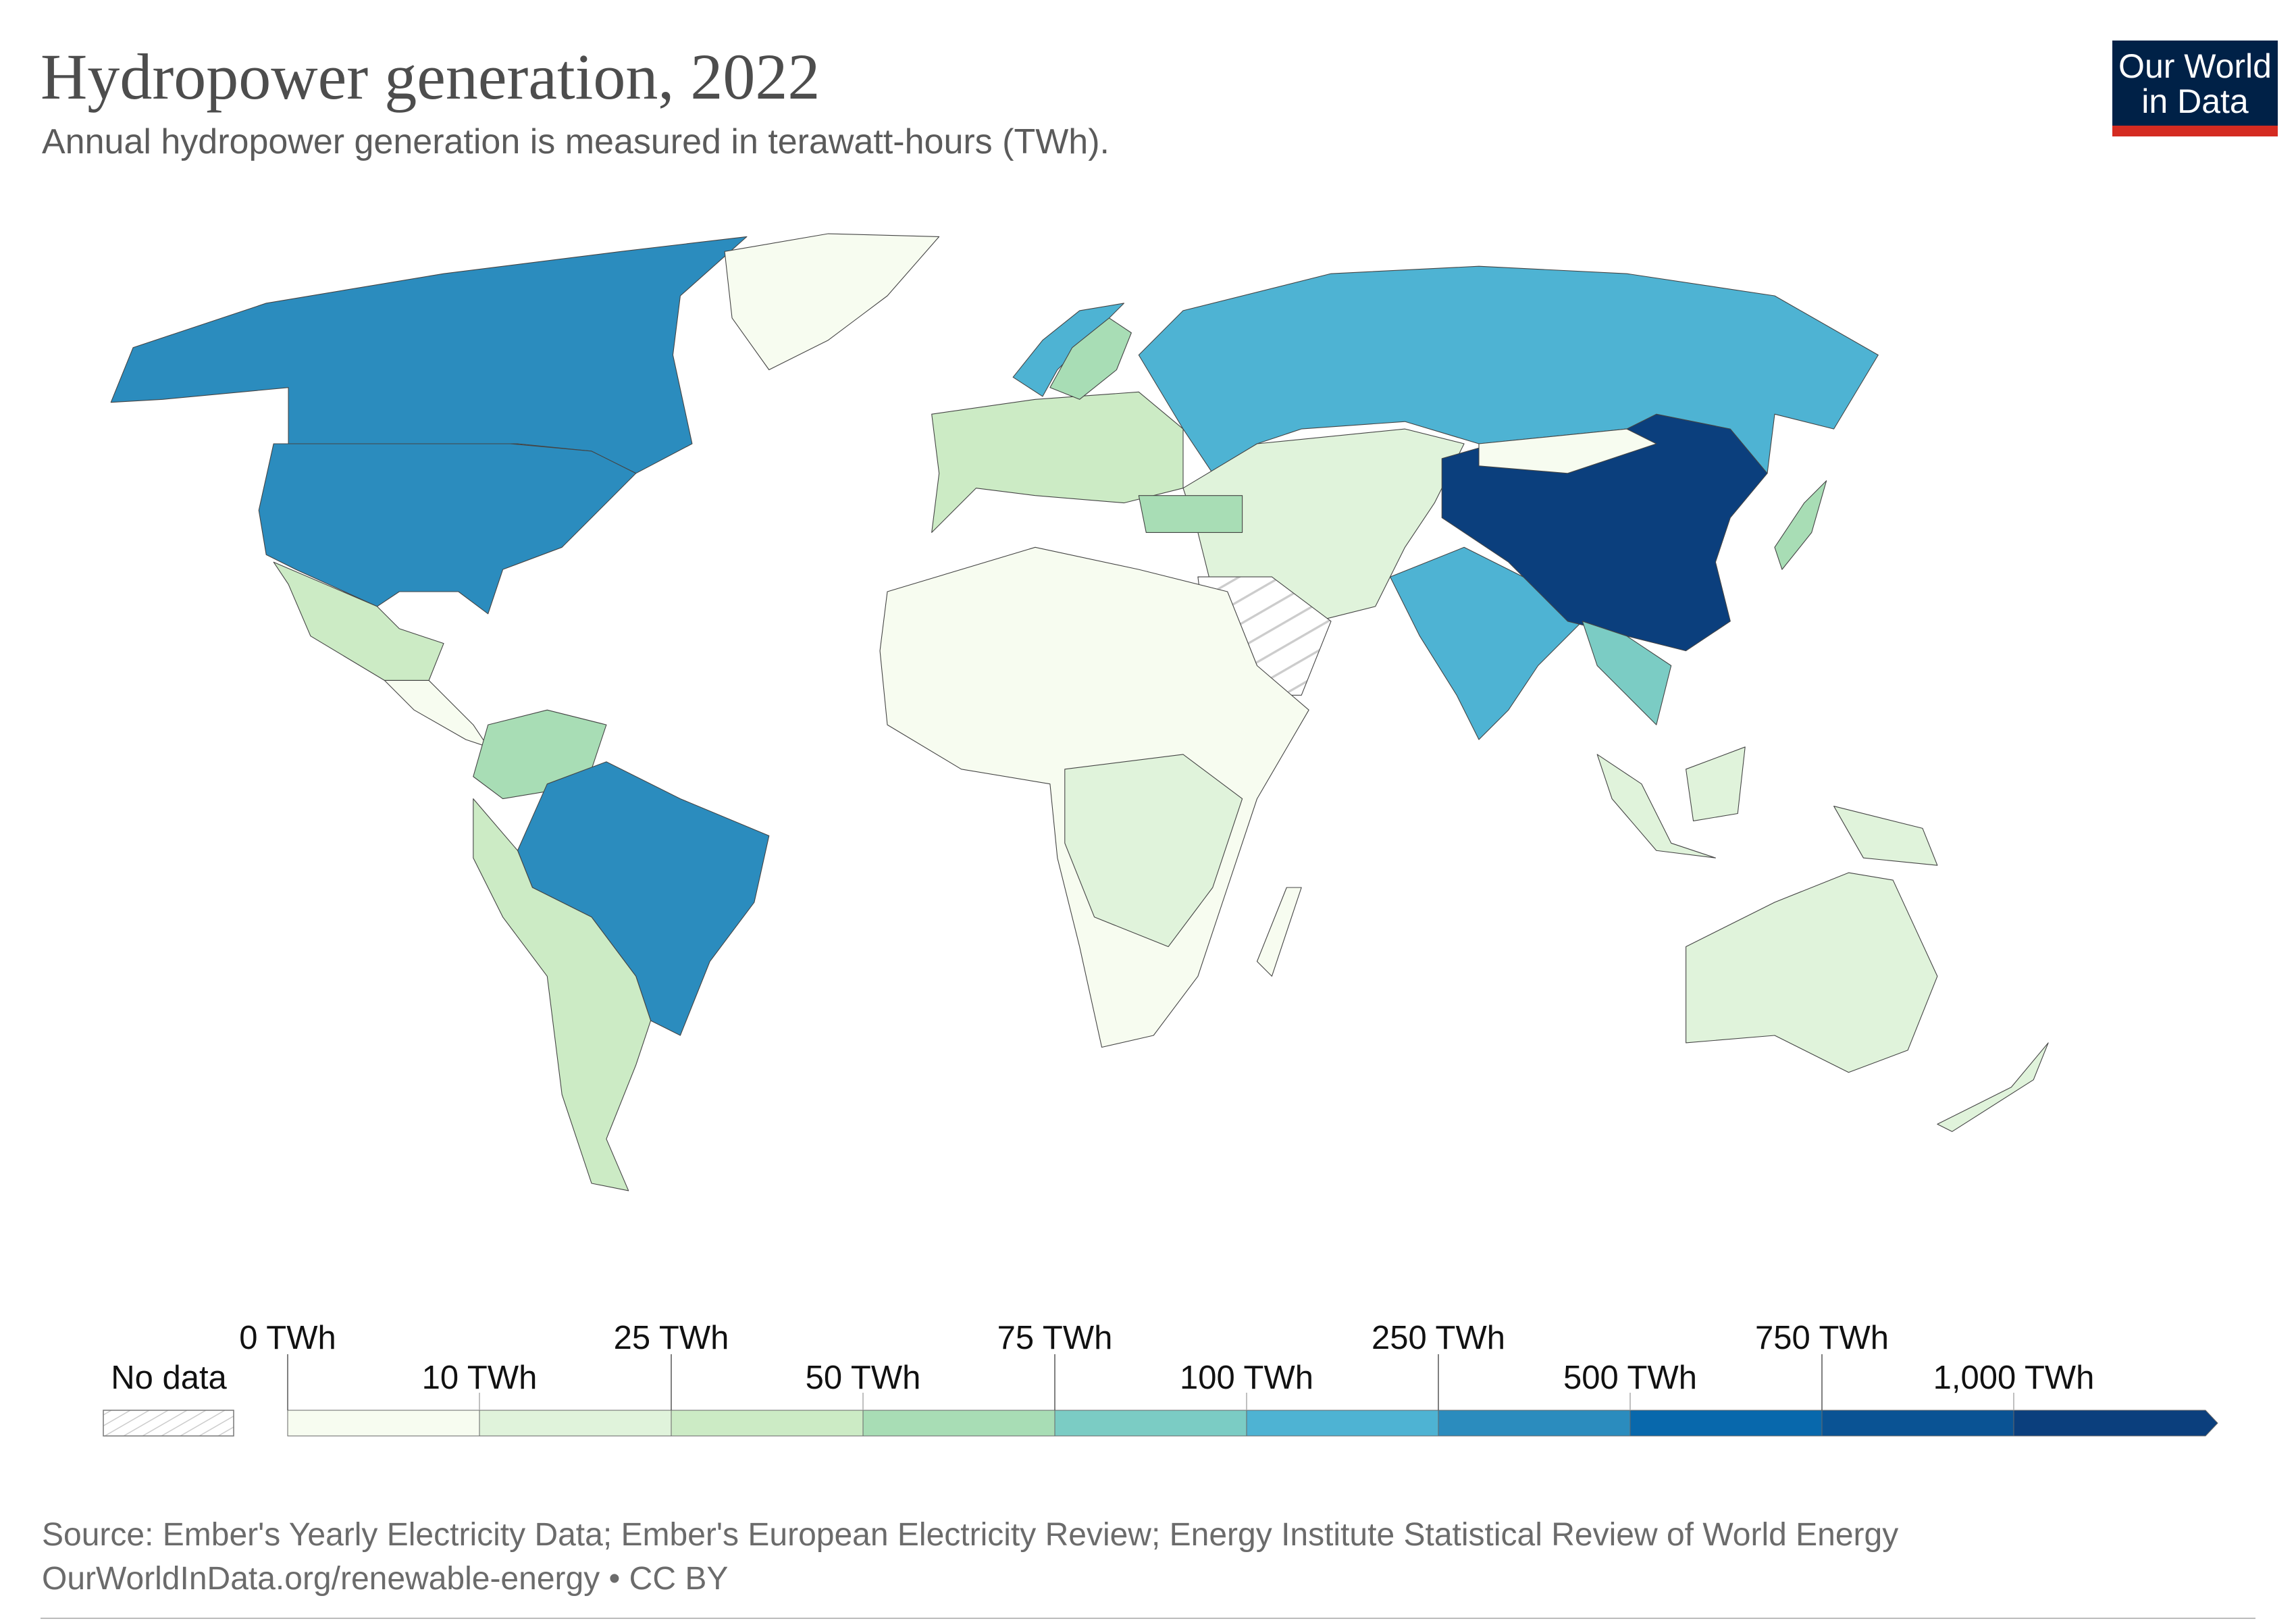 This screenshot has width=2296, height=1621. Describe the element at coordinates (169, 1423) in the screenshot. I see `legend-no-data-swatch` at that location.